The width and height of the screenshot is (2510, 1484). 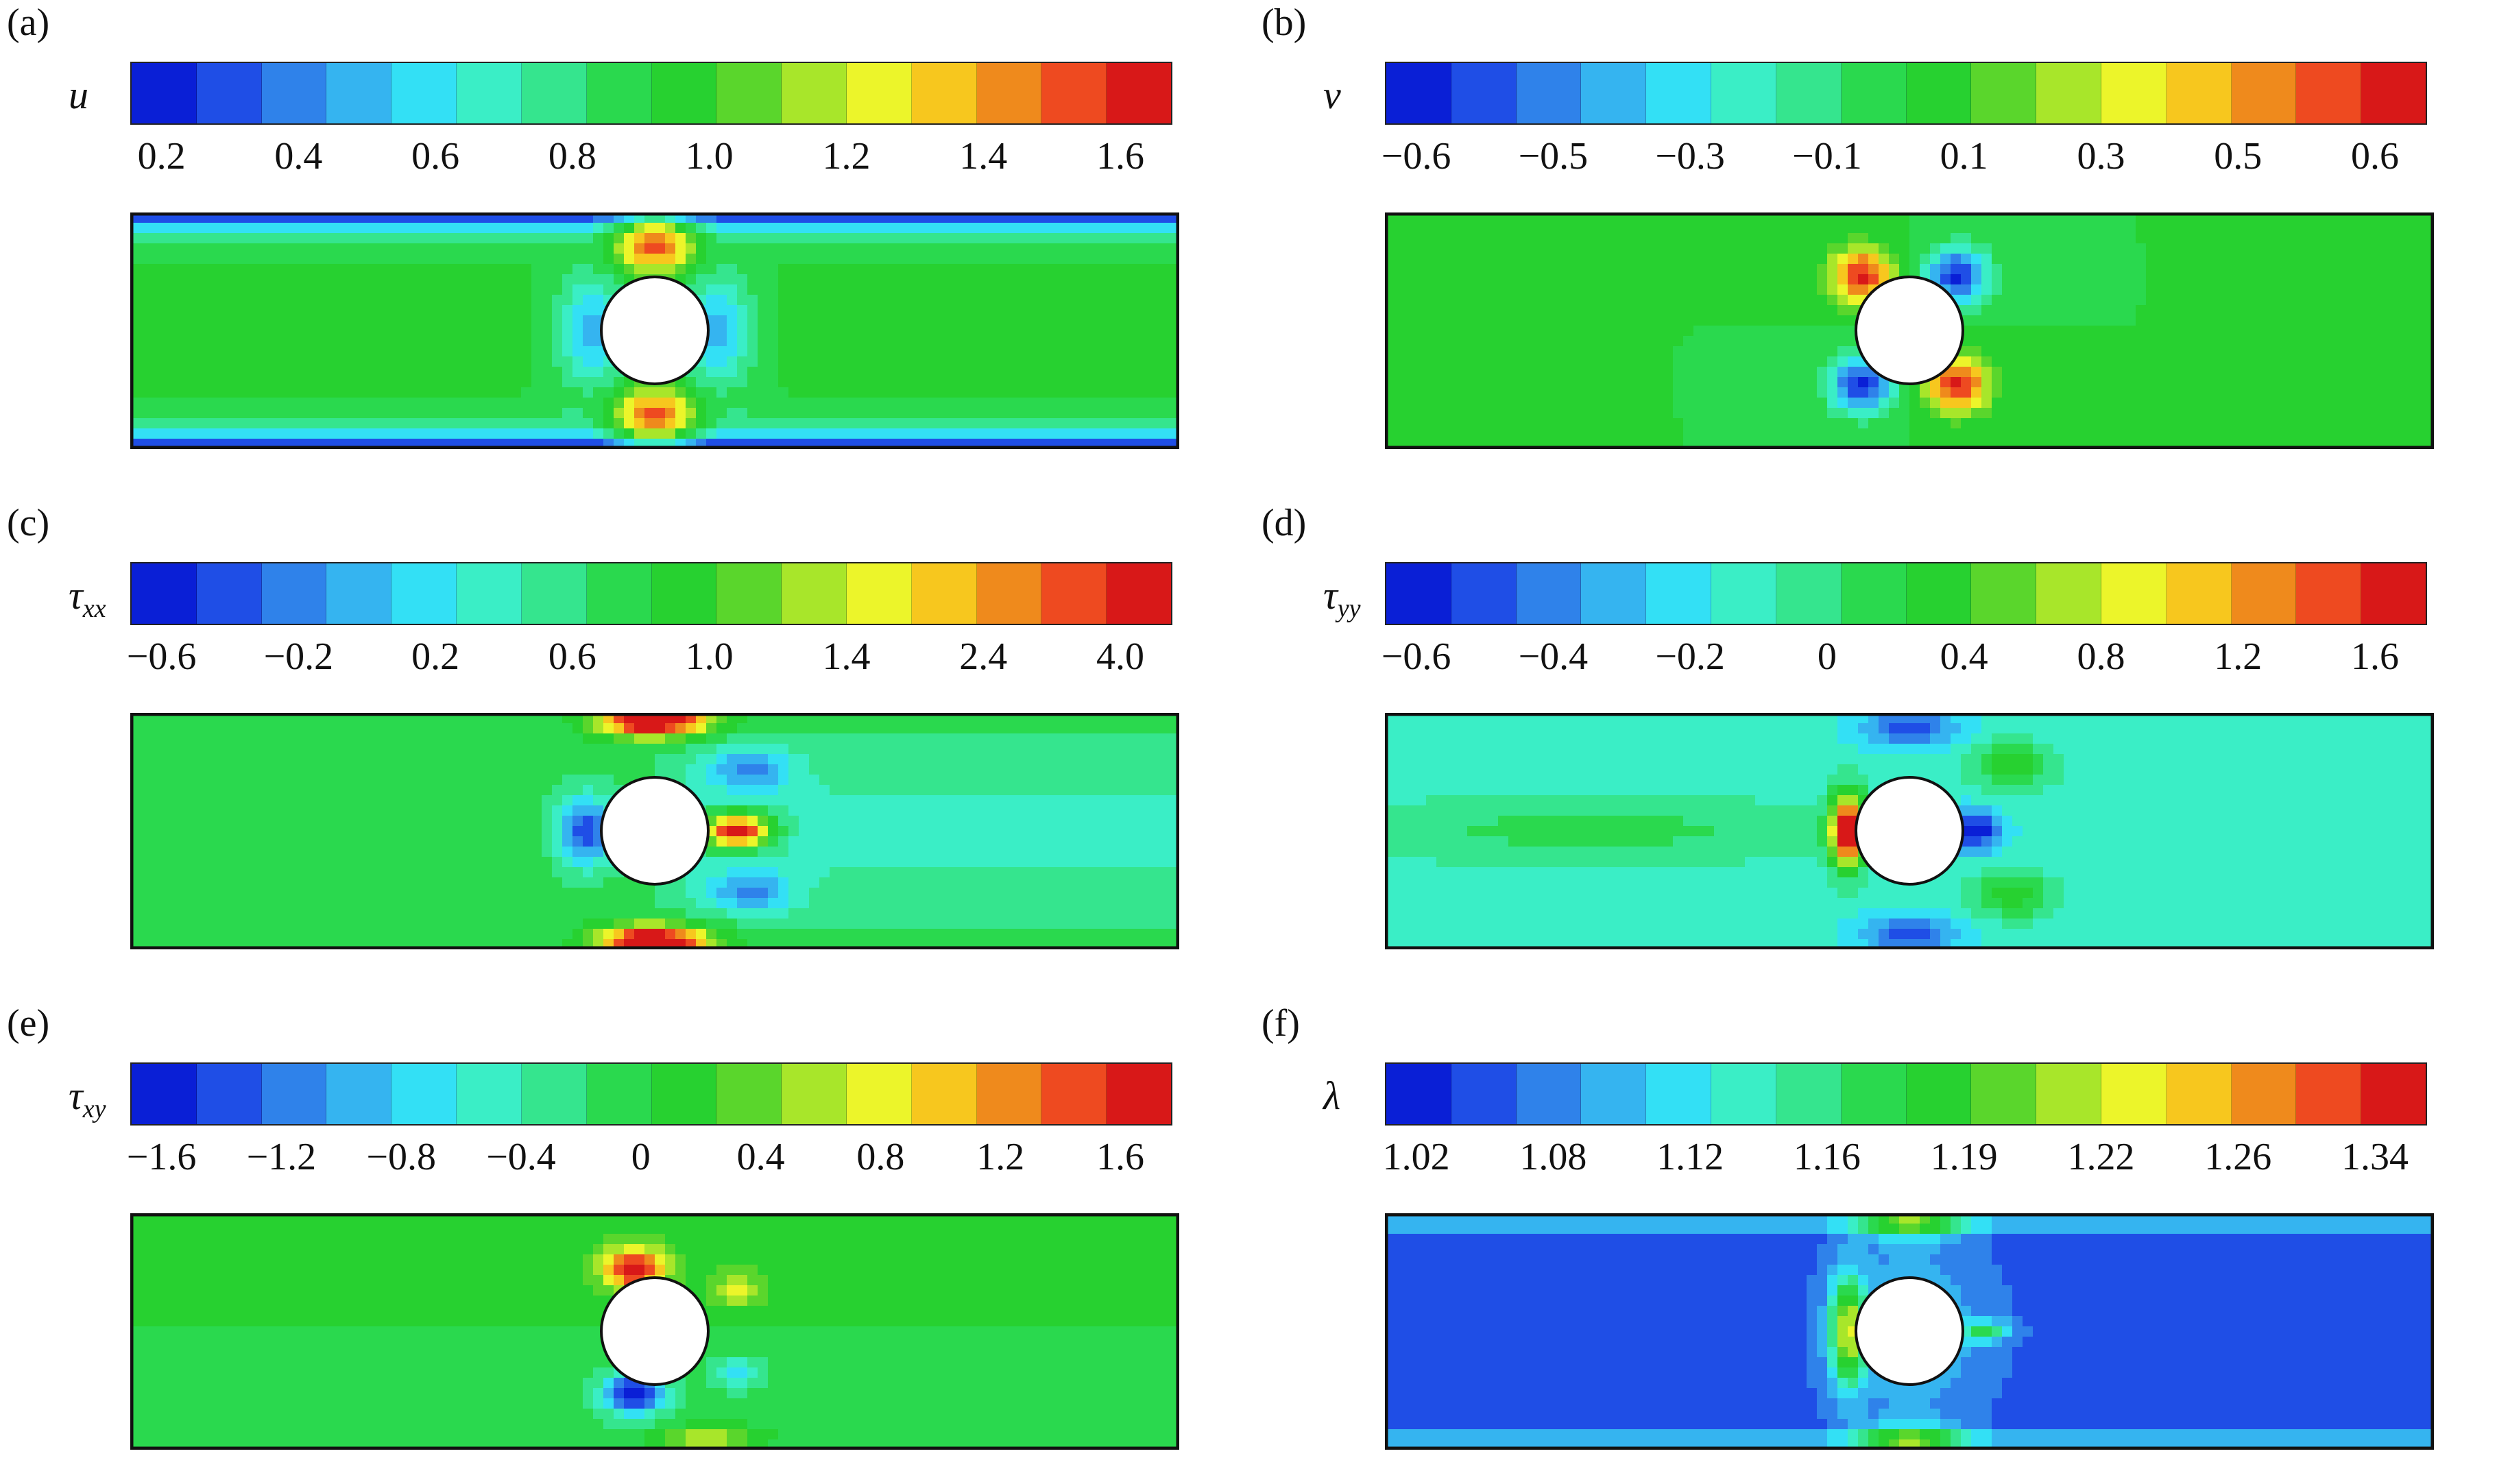 What do you see at coordinates (1690, 156) in the screenshot?
I see `tick-label: −0.3` at bounding box center [1690, 156].